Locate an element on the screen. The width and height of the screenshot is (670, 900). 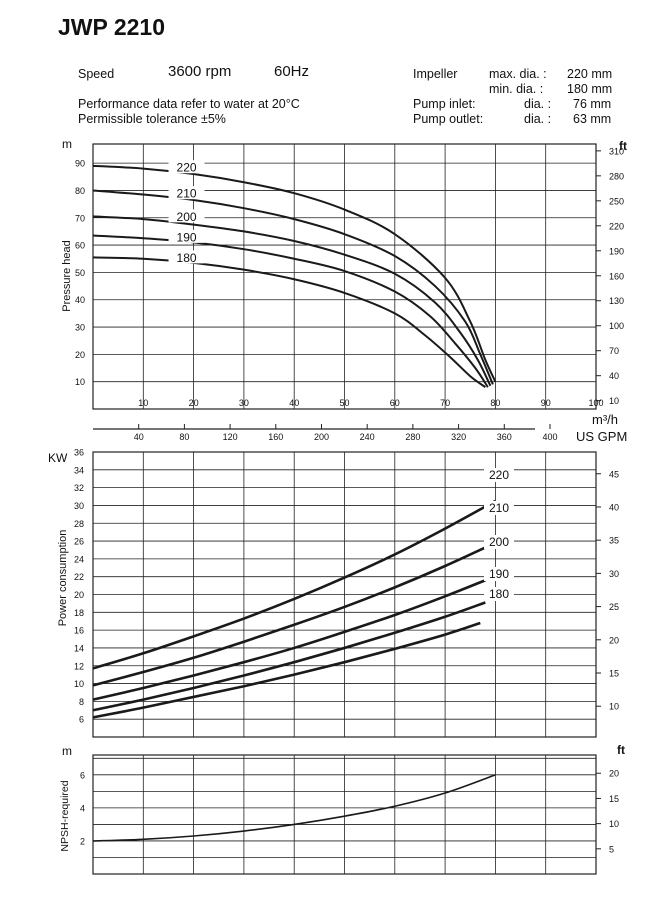
m3h-tick-label: 40 is located at coordinates (294, 403).